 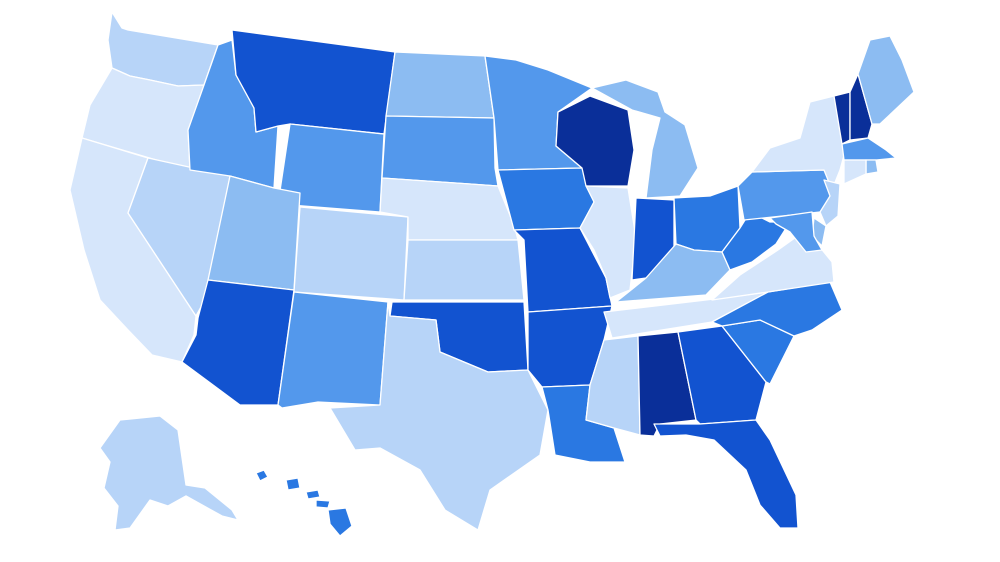 What do you see at coordinates (861, 107) in the screenshot?
I see `state-new-hampshire` at bounding box center [861, 107].